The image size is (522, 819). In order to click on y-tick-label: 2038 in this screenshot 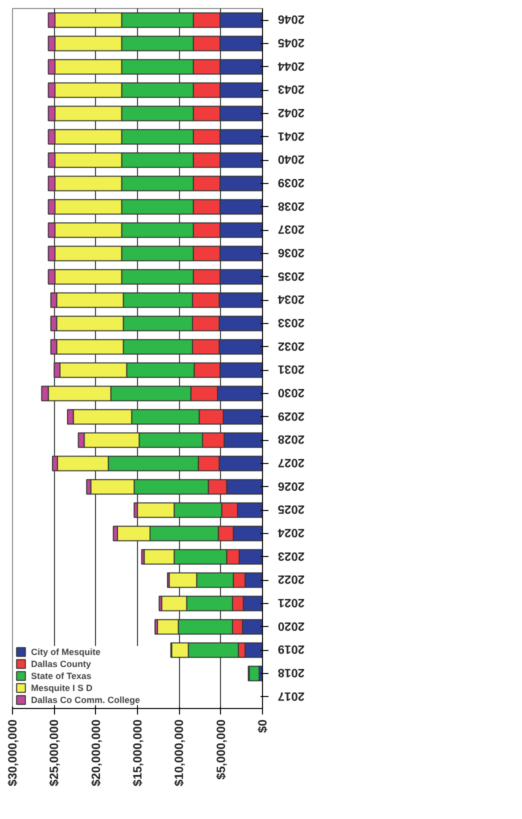, I will do `click(290, 206)`.